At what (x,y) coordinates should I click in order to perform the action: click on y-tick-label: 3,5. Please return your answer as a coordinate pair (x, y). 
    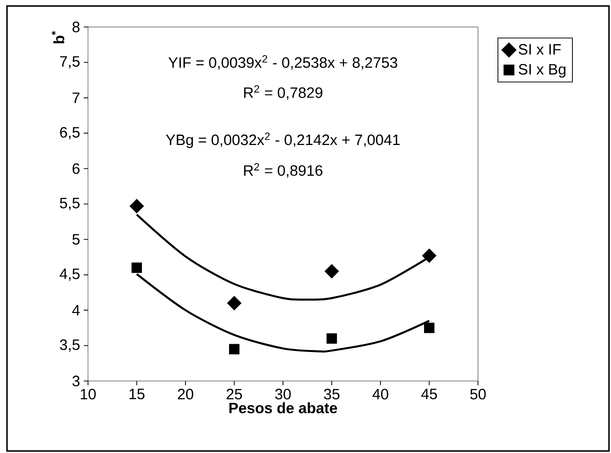
    Looking at the image, I should click on (70, 345).